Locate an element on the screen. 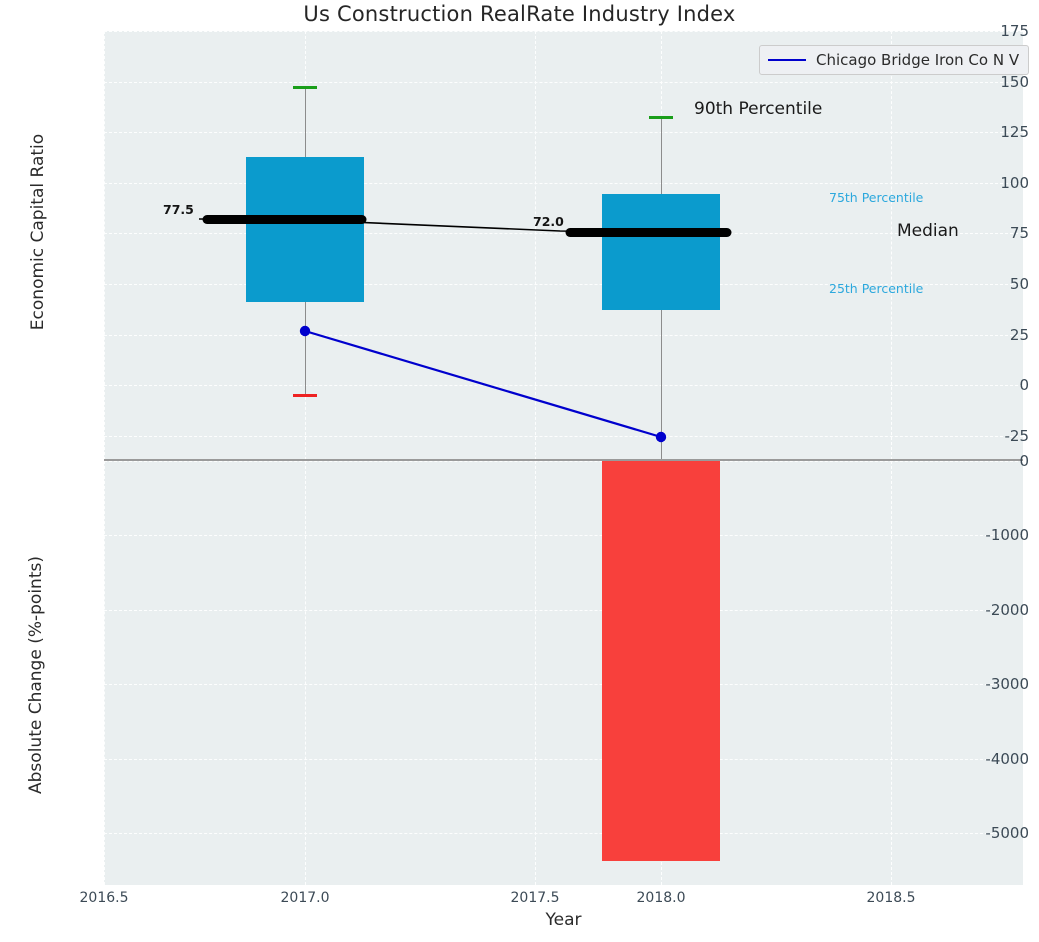 The height and width of the screenshot is (942, 1039). xtick: 2016.5 is located at coordinates (104, 898).